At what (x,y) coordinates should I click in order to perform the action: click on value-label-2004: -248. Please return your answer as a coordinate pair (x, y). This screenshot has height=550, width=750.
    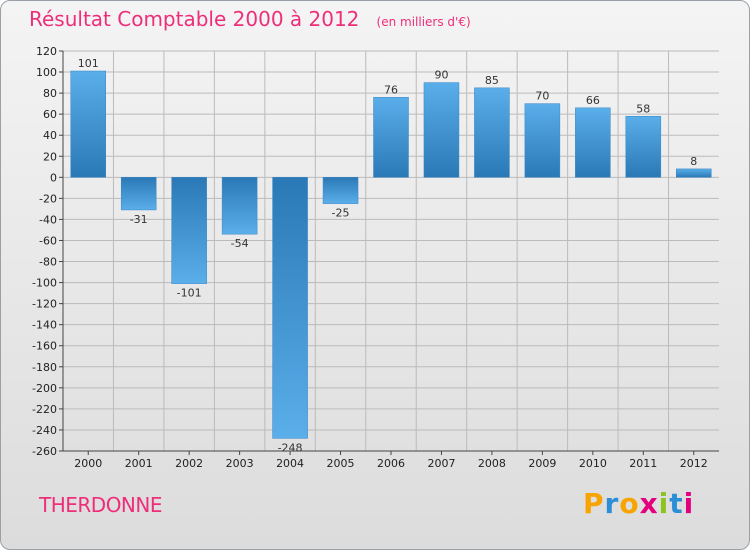
    Looking at the image, I should click on (290, 447).